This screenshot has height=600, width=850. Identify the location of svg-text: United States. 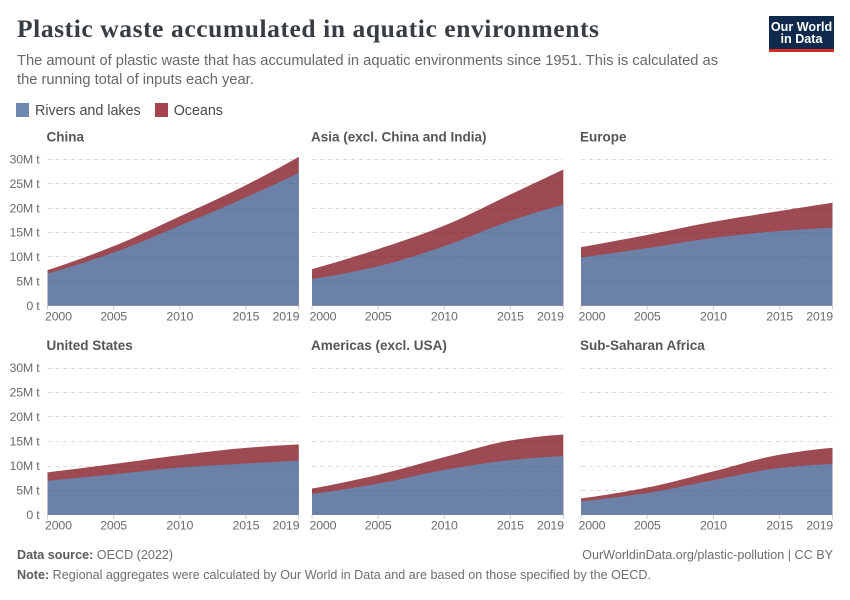
(90, 345).